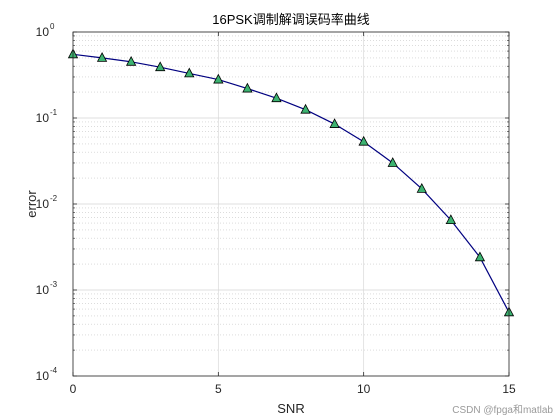 The height and width of the screenshot is (420, 560). What do you see at coordinates (54, 198) in the screenshot?
I see `y-tick-exponent: -2` at bounding box center [54, 198].